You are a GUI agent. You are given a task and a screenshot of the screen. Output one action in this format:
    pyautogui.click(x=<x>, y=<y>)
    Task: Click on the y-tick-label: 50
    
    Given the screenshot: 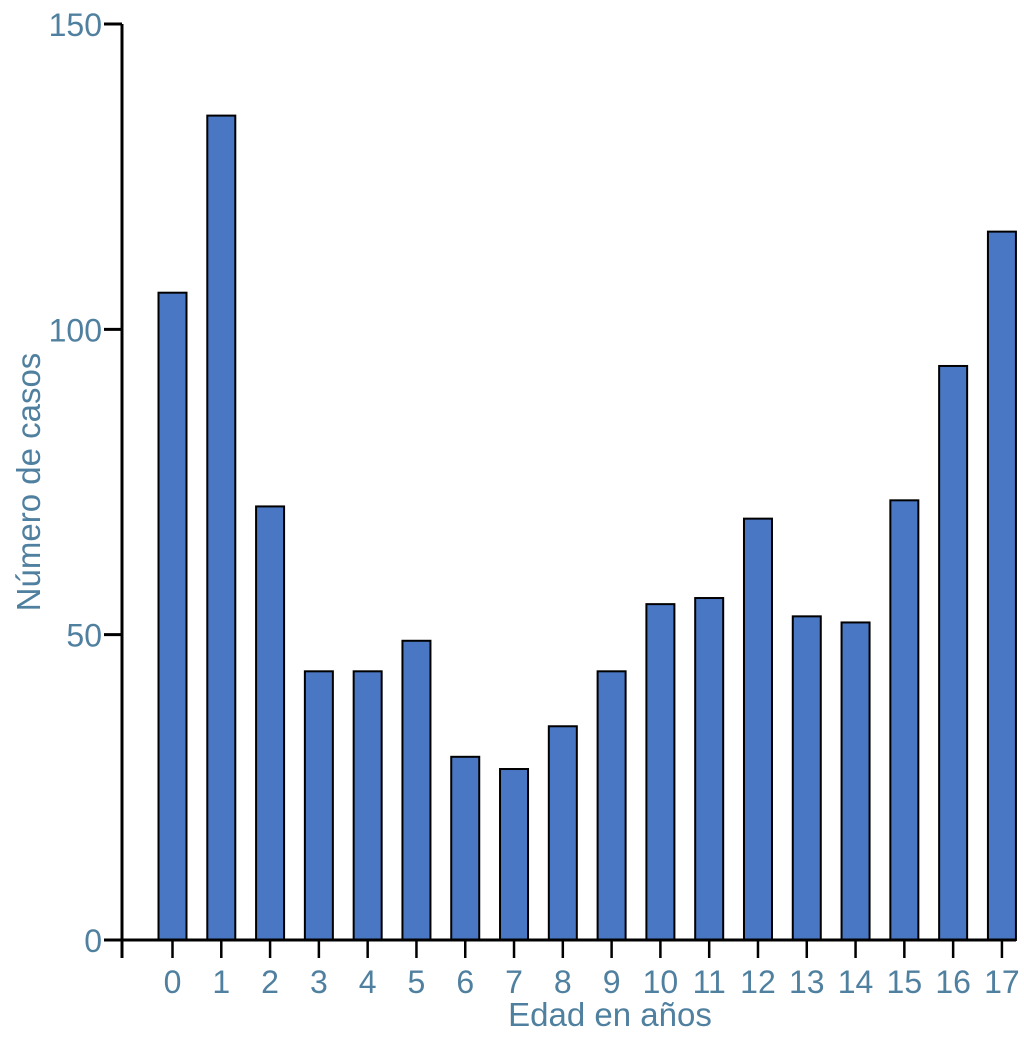 What is the action you would take?
    pyautogui.click(x=84, y=636)
    